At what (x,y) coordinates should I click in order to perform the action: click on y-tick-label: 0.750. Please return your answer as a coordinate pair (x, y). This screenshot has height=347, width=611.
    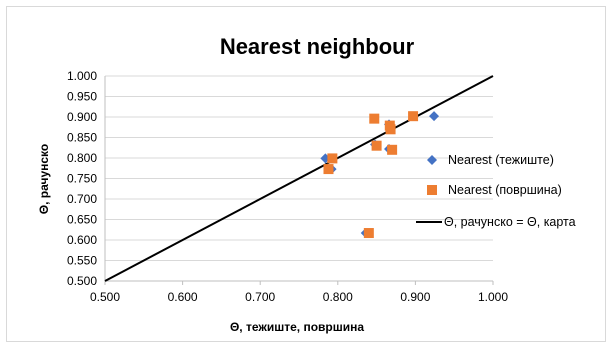
    Looking at the image, I should click on (82, 179).